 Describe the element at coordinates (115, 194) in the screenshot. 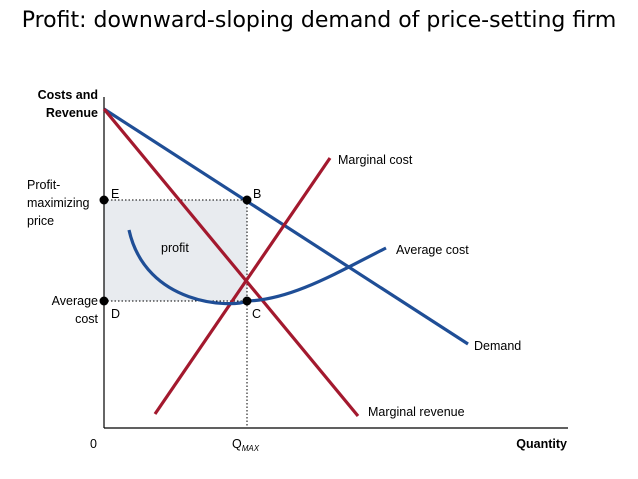

I see `point-e-label: E` at that location.